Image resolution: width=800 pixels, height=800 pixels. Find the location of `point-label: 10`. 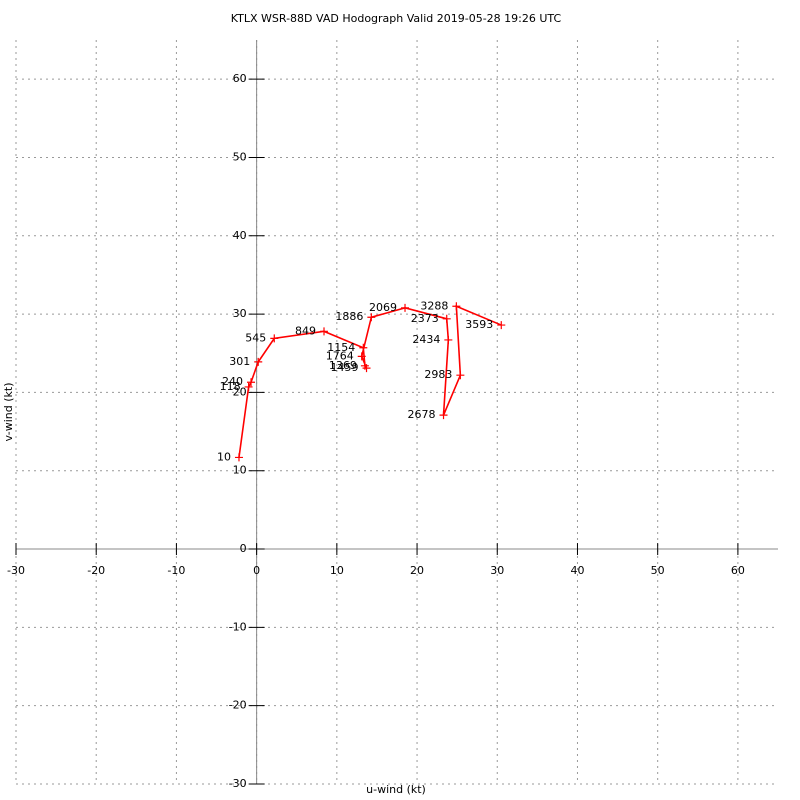

point-label: 10 is located at coordinates (224, 456).